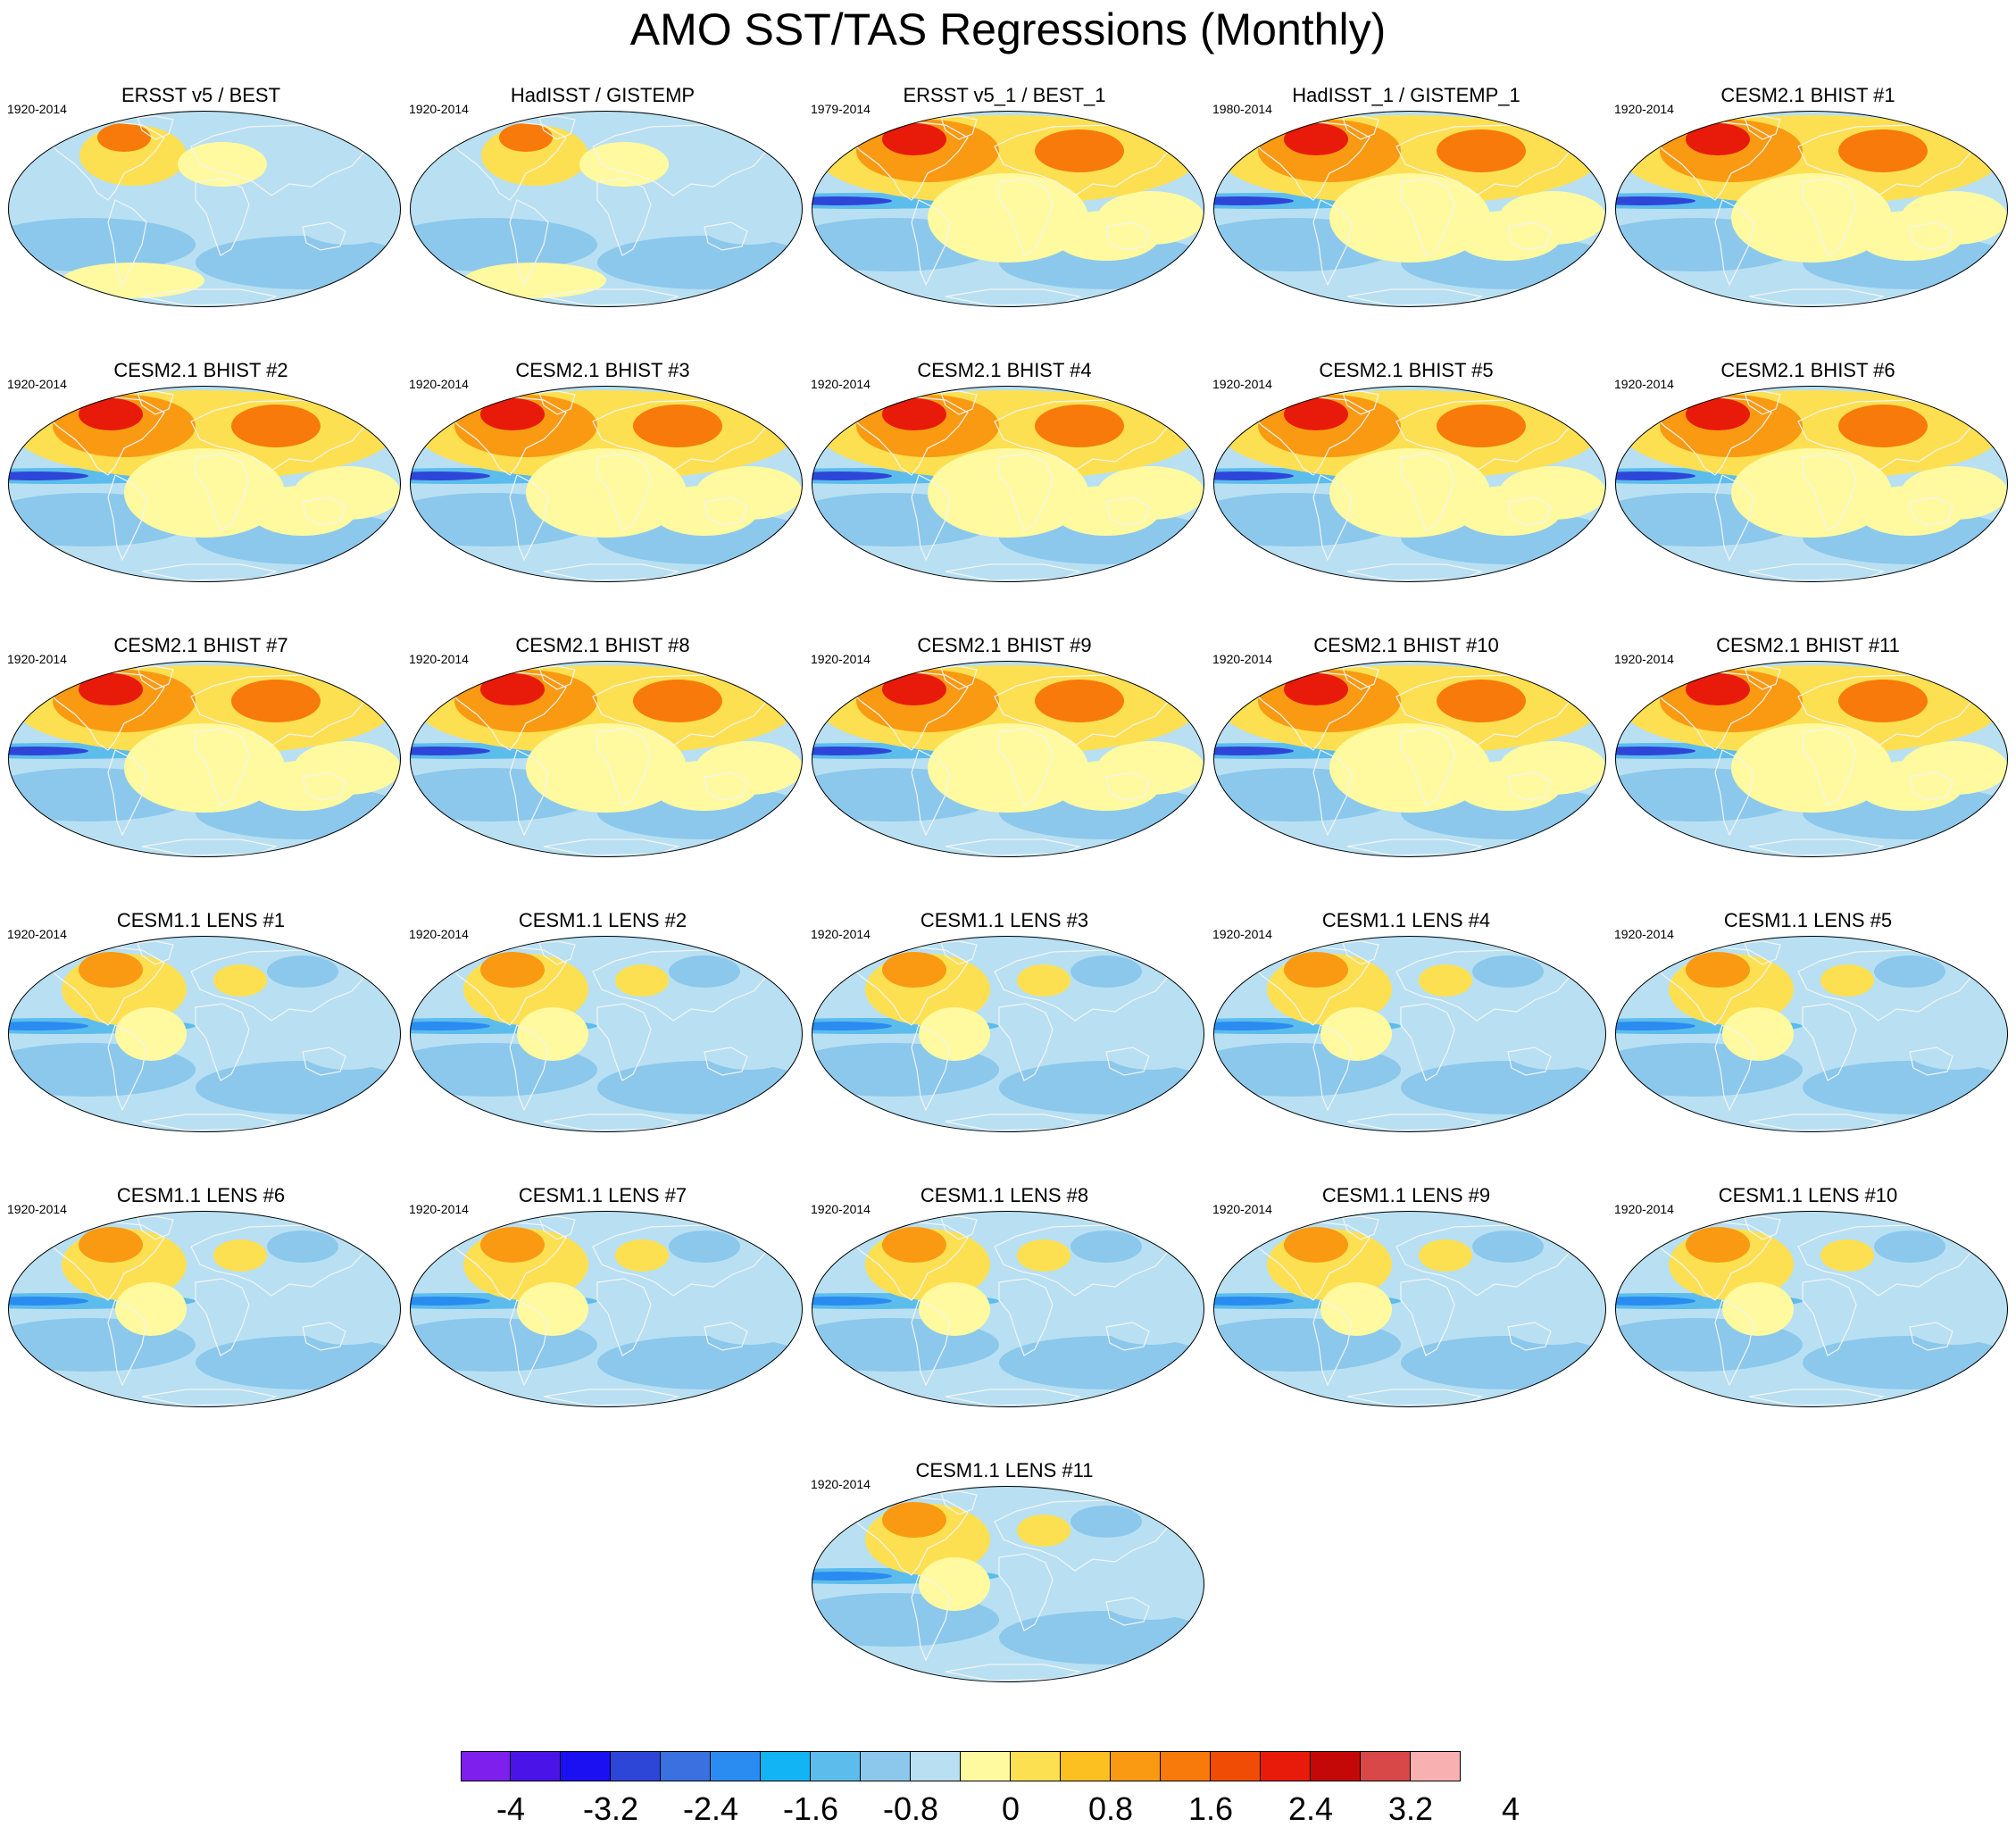  Describe the element at coordinates (1110, 1808) in the screenshot. I see `colorbar-tick-label: 0.8` at that location.